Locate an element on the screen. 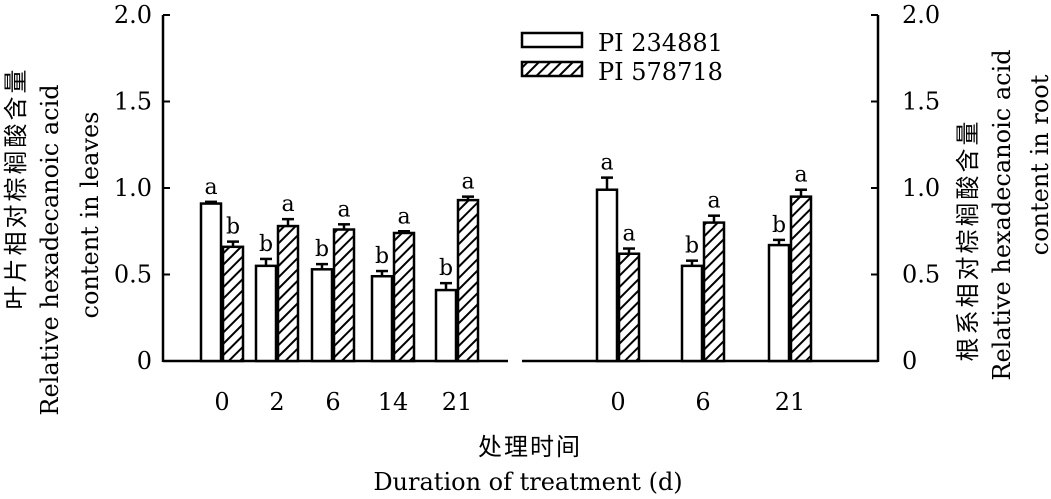  right-y-label-en-line2: content in root is located at coordinates (1038, 164).